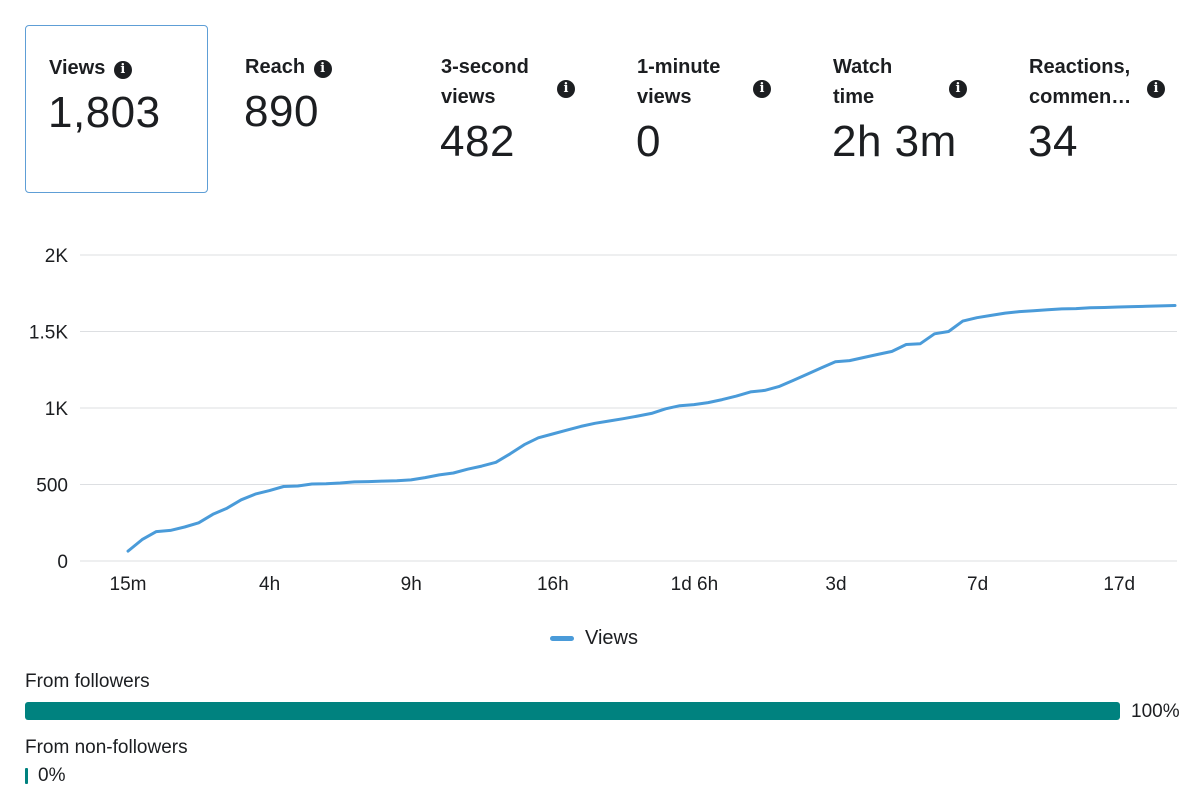 Image resolution: width=1200 pixels, height=795 pixels. Describe the element at coordinates (977, 584) in the screenshot. I see `x-tick-label: 7d` at that location.